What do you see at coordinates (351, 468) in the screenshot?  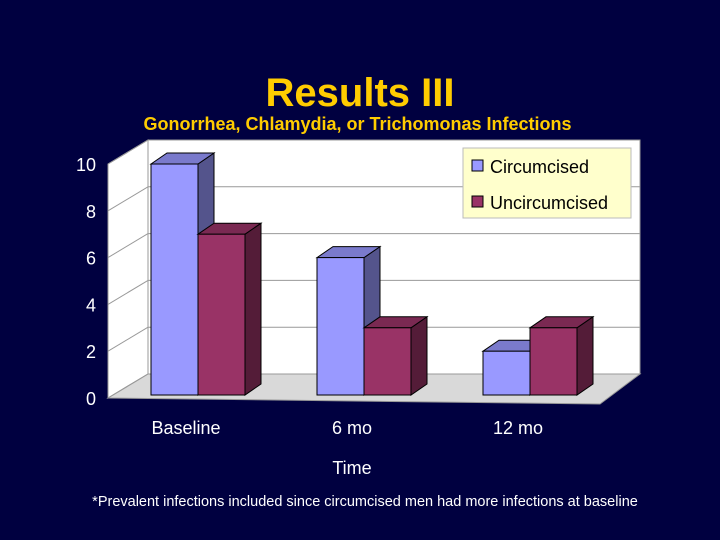 I see `x-axis-label: Time` at bounding box center [351, 468].